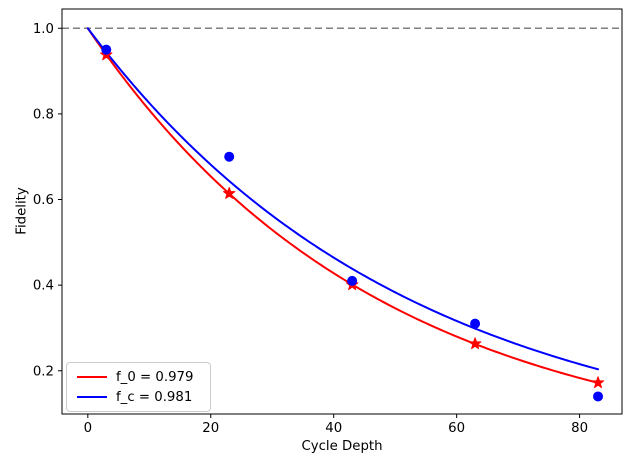 The height and width of the screenshot is (470, 630). What do you see at coordinates (92, 397) in the screenshot?
I see `legend-line-blue` at bounding box center [92, 397].